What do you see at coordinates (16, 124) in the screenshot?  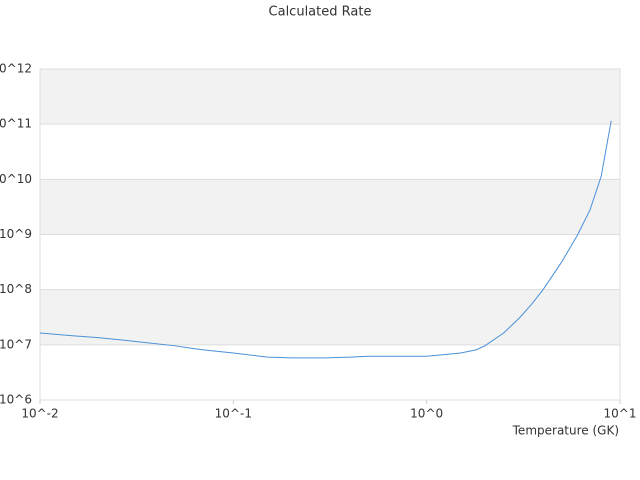 I see `y-tick-label: 10^11` at bounding box center [16, 124].